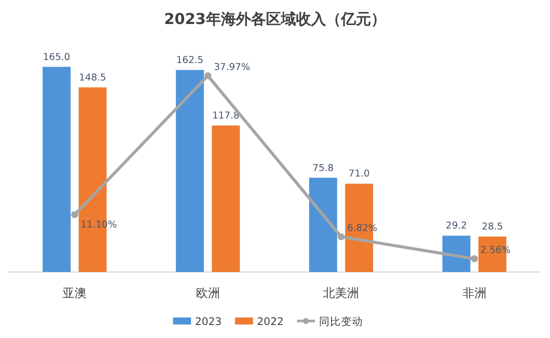 The image size is (550, 338). I want to click on x-tick-label: 非洲, so click(474, 293).